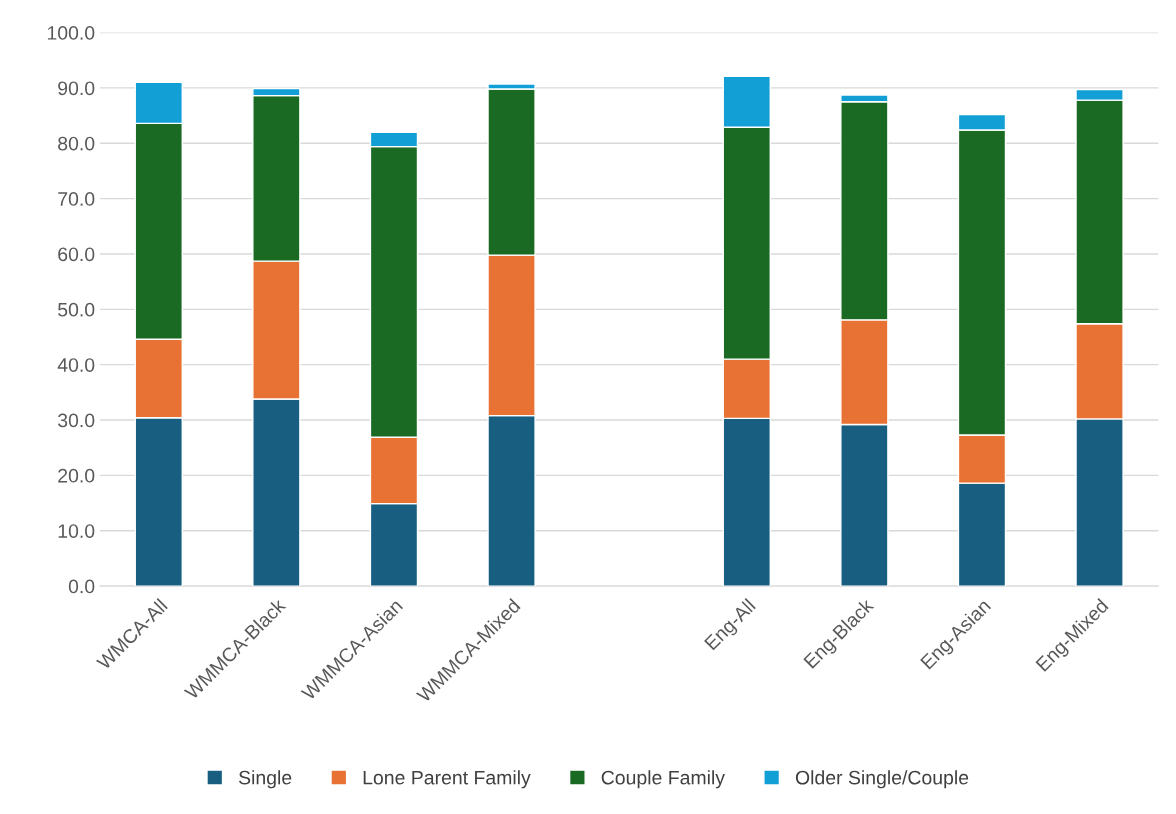 The width and height of the screenshot is (1176, 814). Describe the element at coordinates (663, 779) in the screenshot. I see `legend-label: Couple Family` at that location.